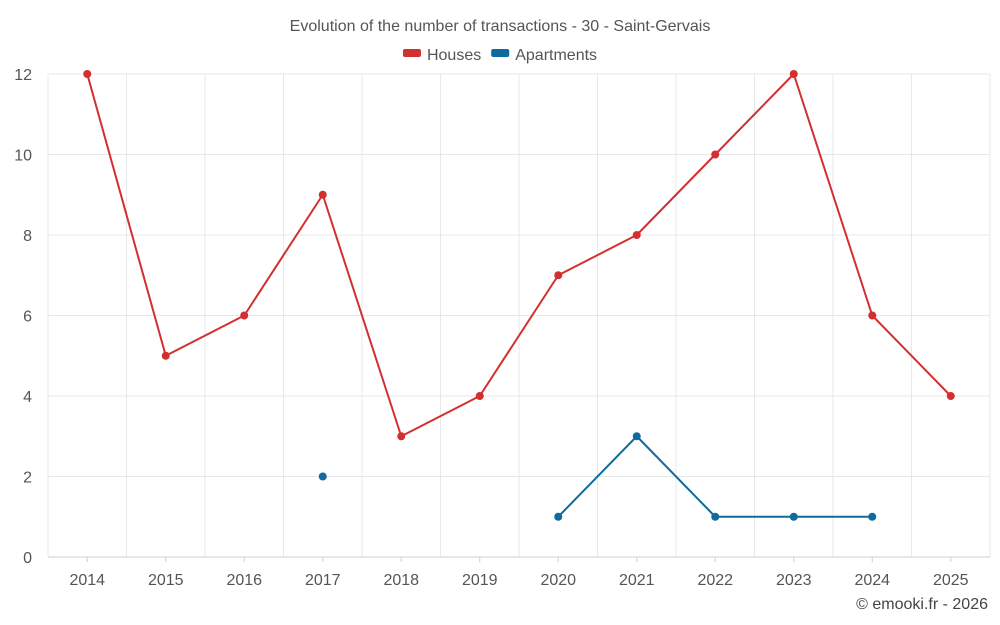 The width and height of the screenshot is (1000, 625). I want to click on x-tick-label: 2017, so click(323, 580).